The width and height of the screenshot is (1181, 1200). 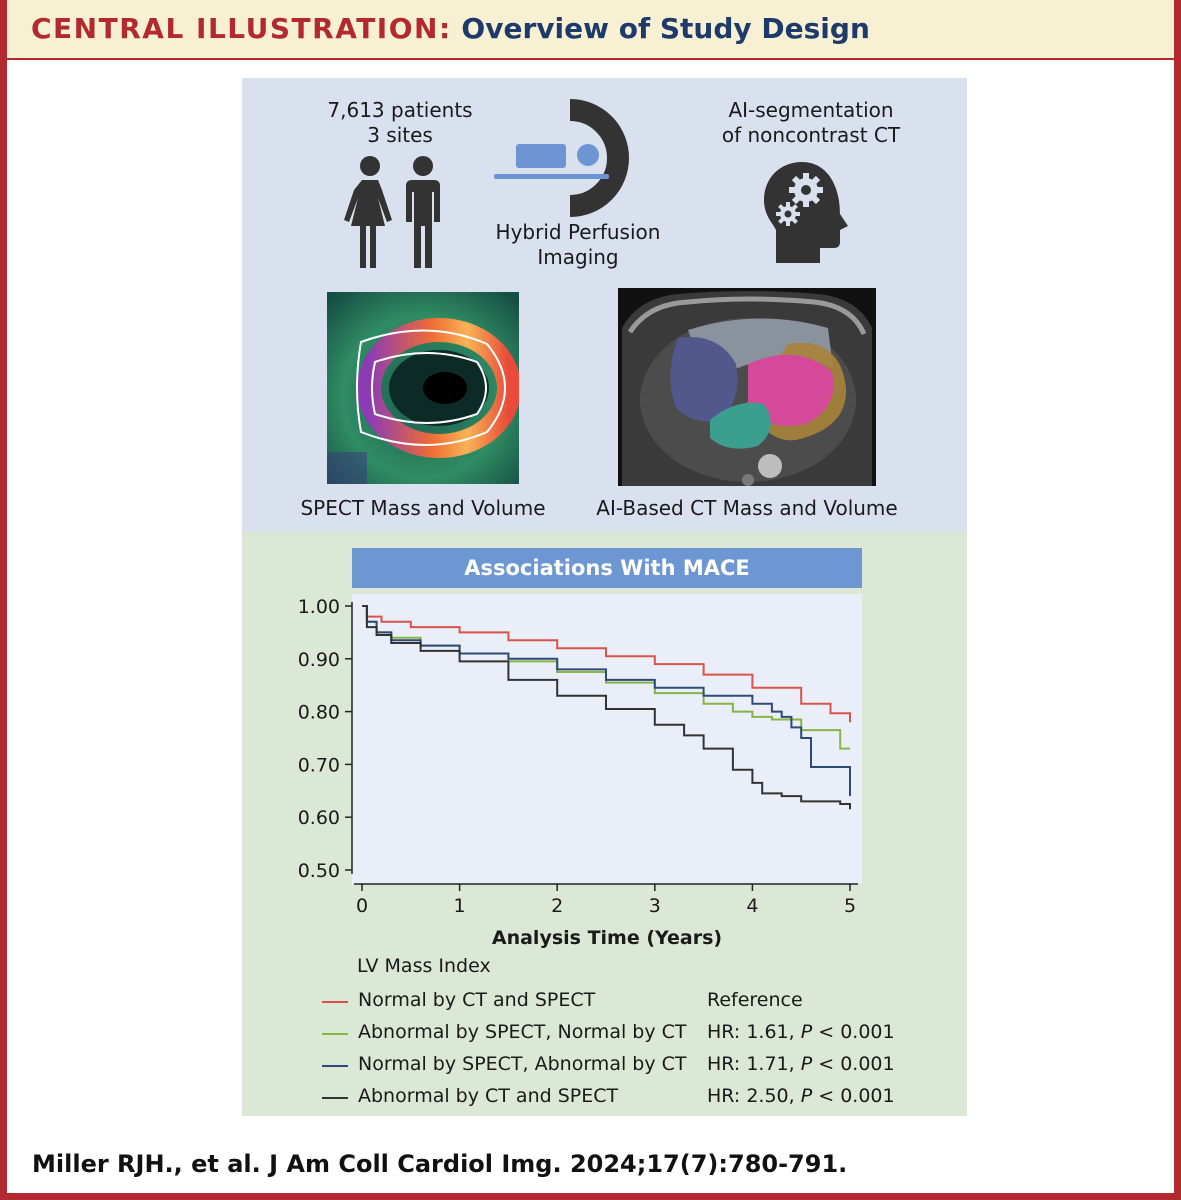 What do you see at coordinates (850, 906) in the screenshot?
I see `x-tick-label: 5` at bounding box center [850, 906].